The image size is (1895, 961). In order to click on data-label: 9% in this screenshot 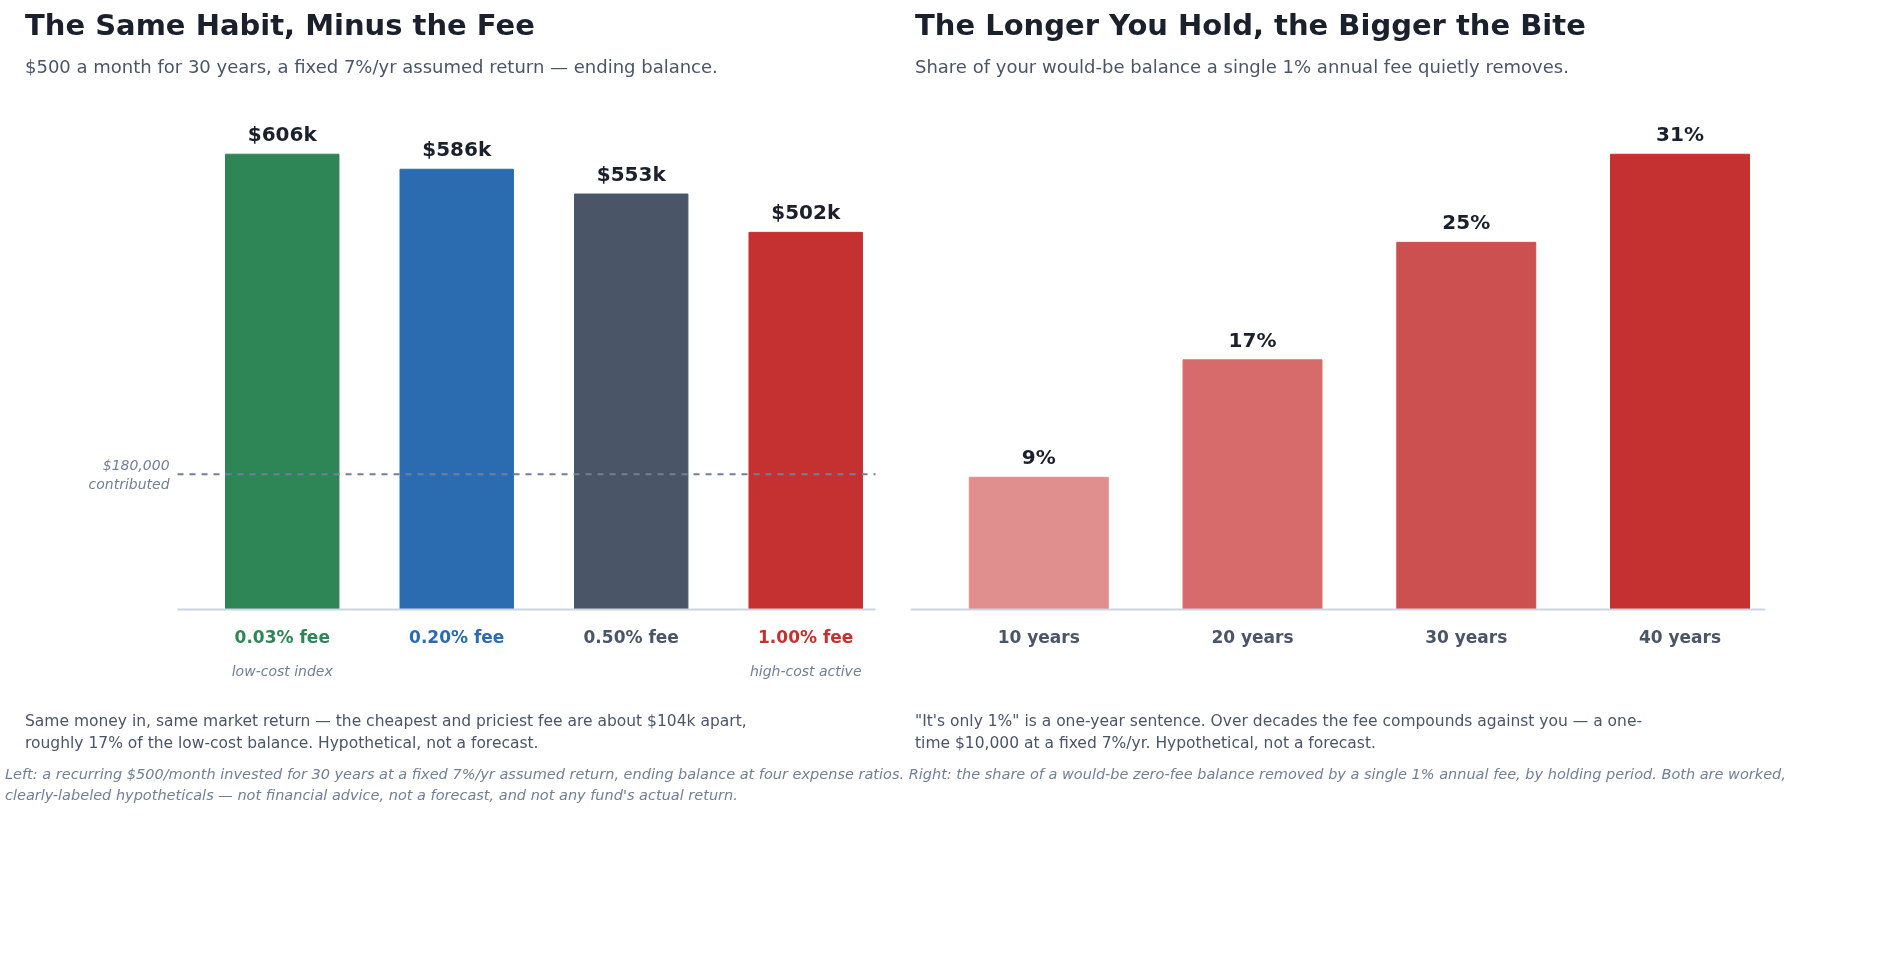, I will do `click(1038, 457)`.